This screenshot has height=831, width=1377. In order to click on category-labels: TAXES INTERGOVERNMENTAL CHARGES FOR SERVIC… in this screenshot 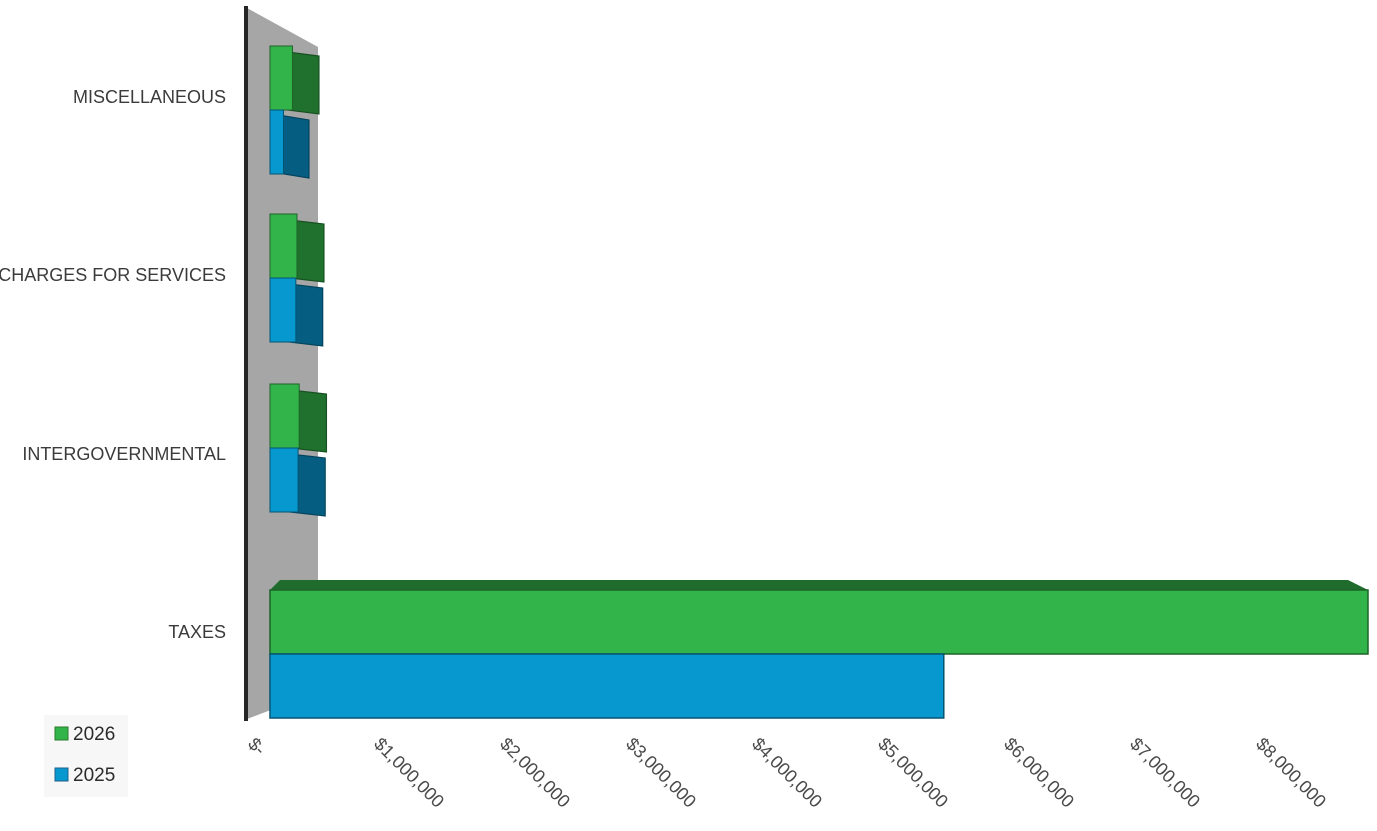, I will do `click(113, 364)`.